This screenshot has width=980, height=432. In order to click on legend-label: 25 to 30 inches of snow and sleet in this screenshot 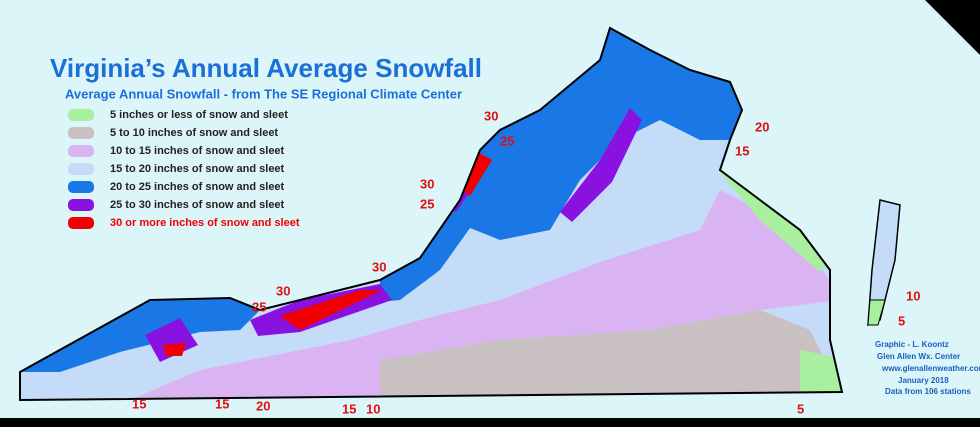, I will do `click(197, 205)`.